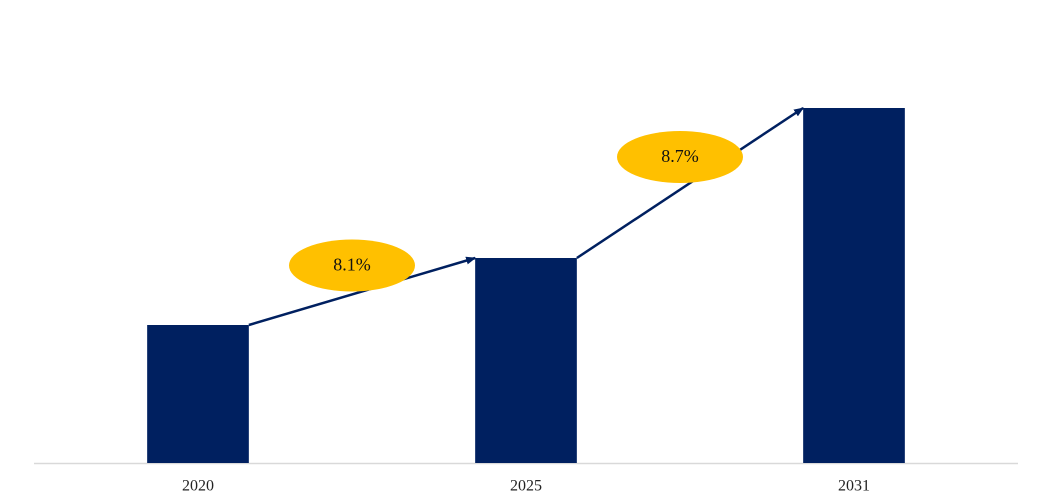  Describe the element at coordinates (854, 486) in the screenshot. I see `x-tick-label: 2031` at that location.